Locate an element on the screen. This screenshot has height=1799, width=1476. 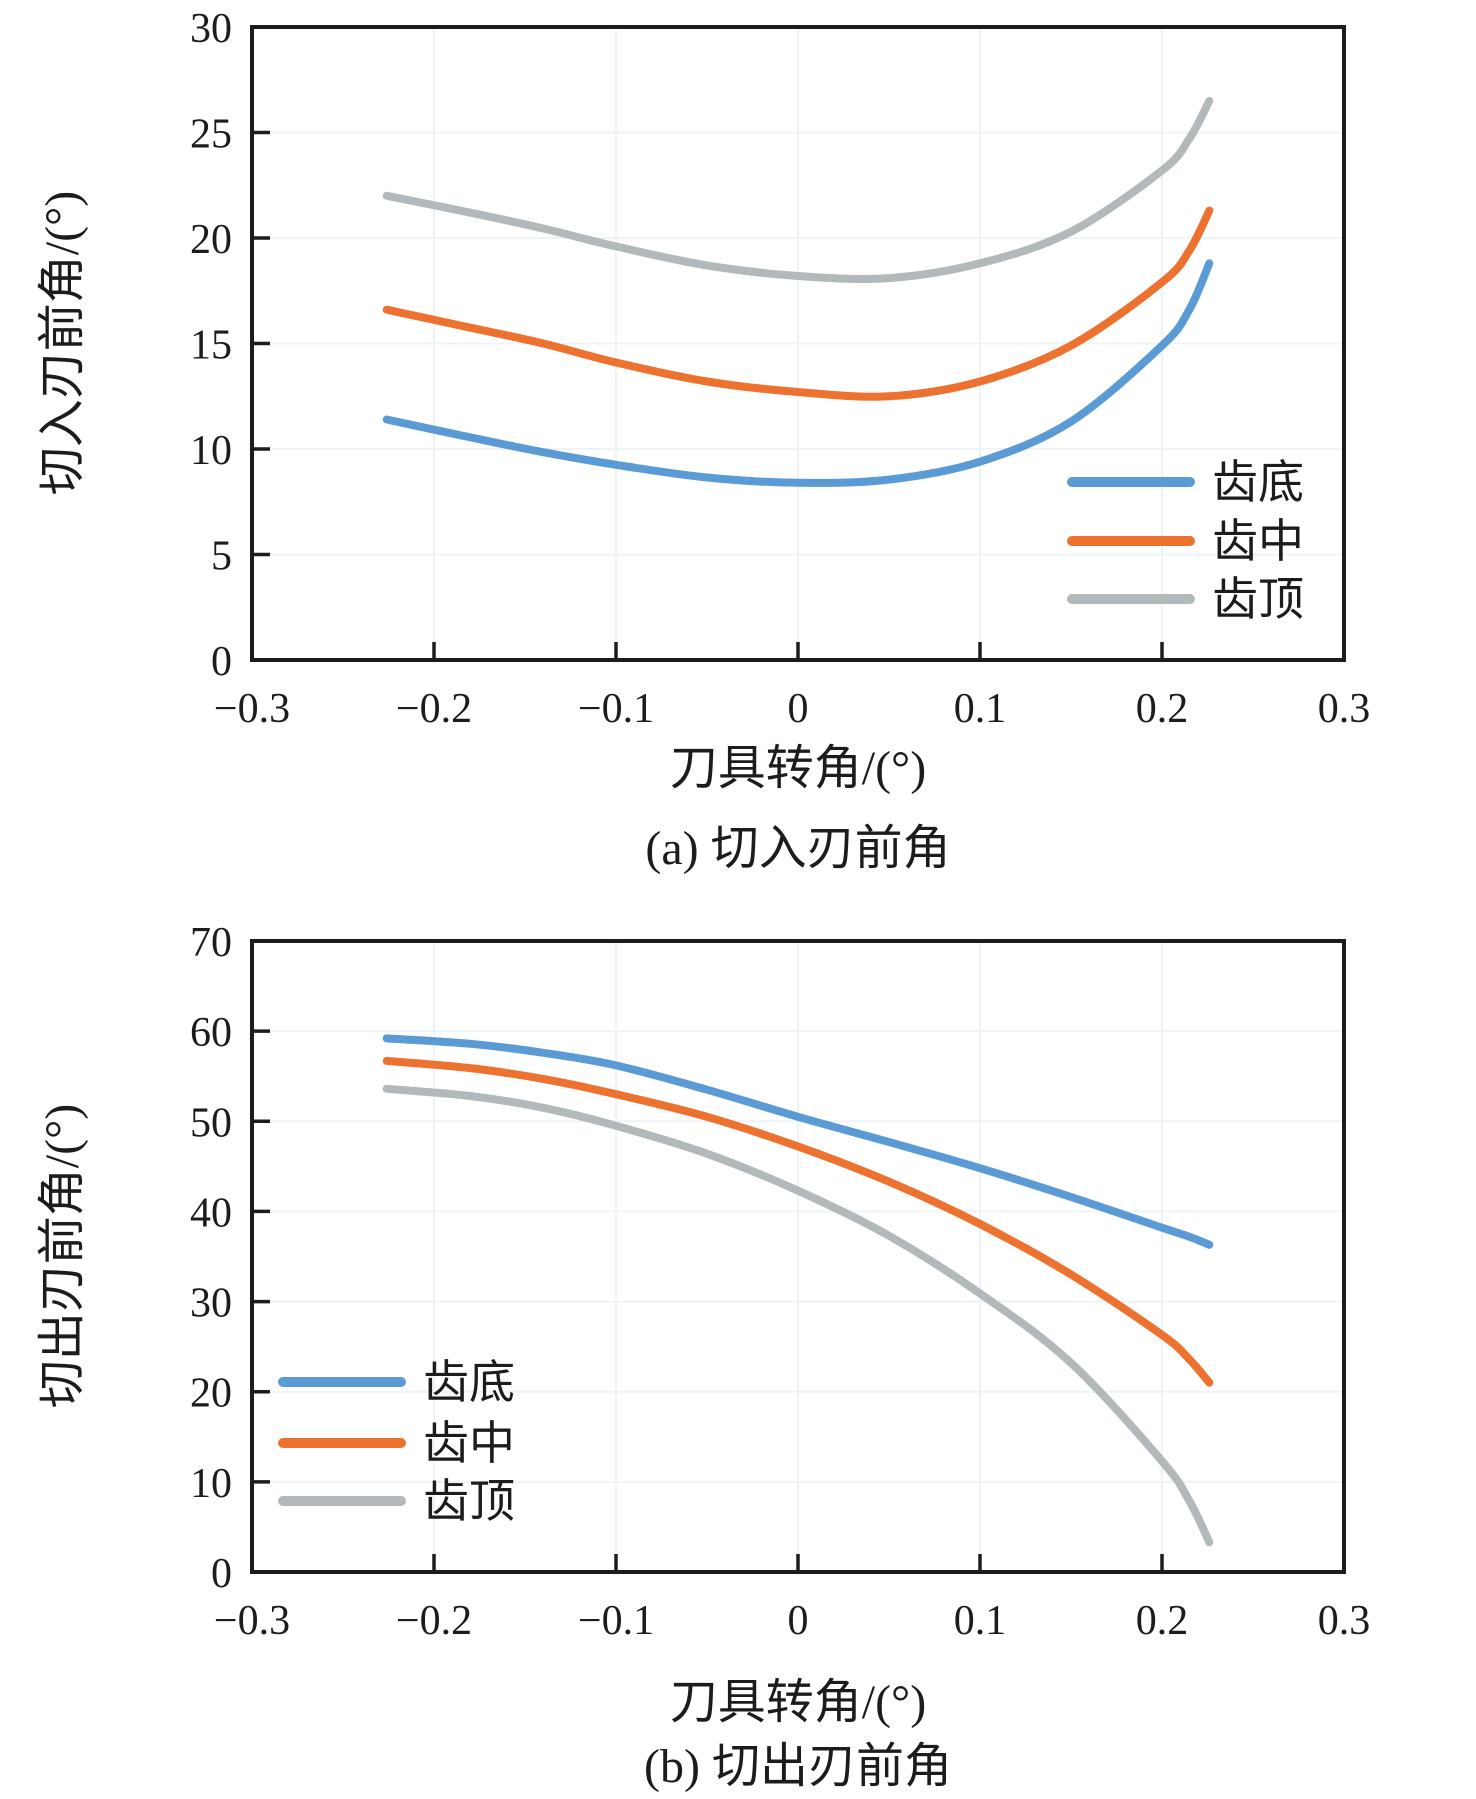
panel-subtitle: (a) 切入刃前角 is located at coordinates (797, 848).